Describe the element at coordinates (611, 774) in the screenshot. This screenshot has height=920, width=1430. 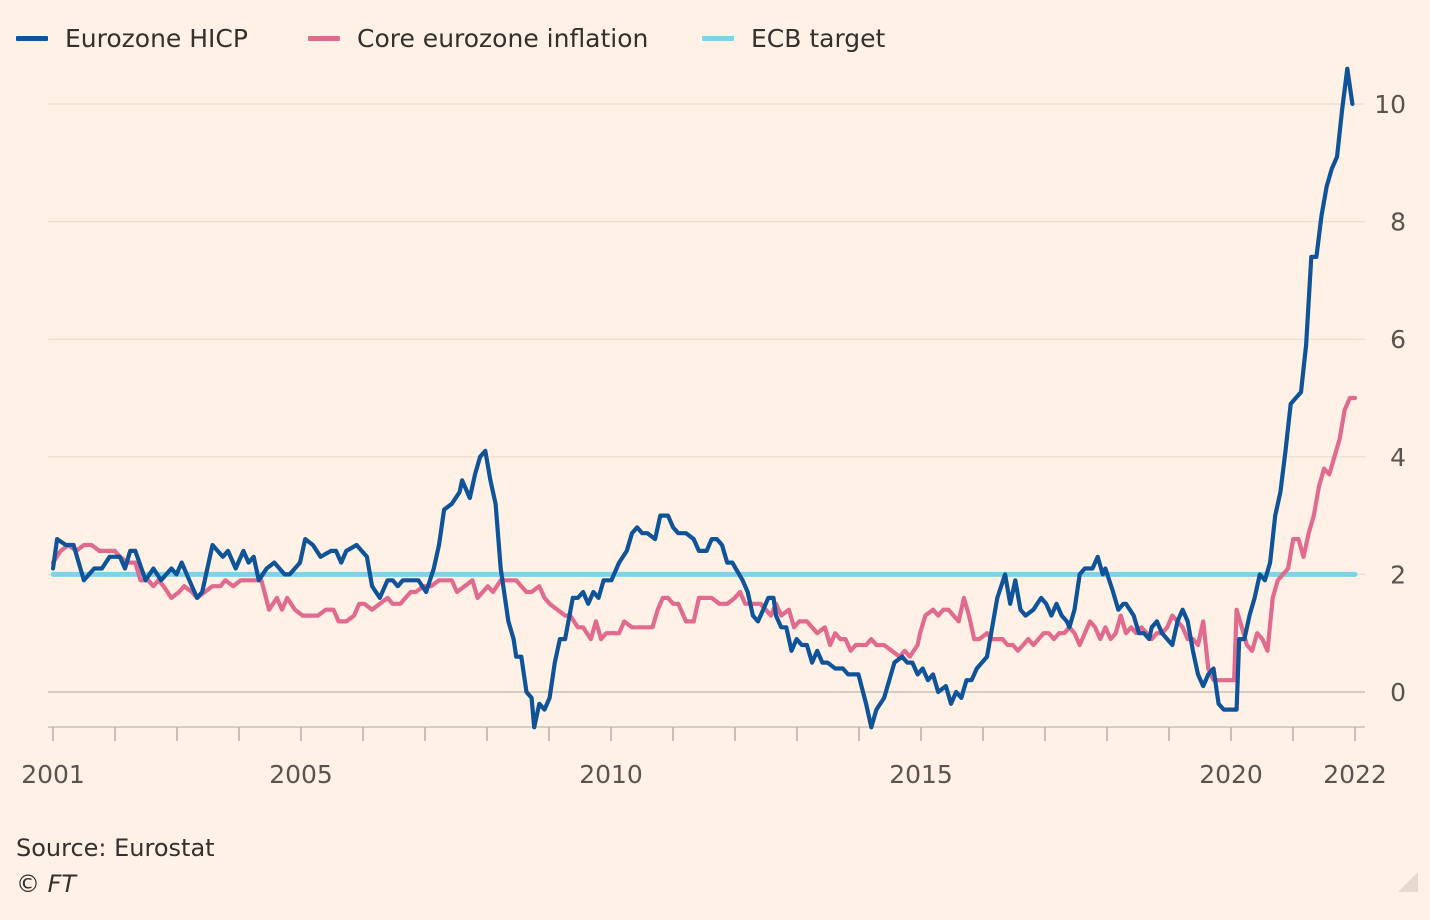
I see `x-tick-label-2010: 2010` at that location.